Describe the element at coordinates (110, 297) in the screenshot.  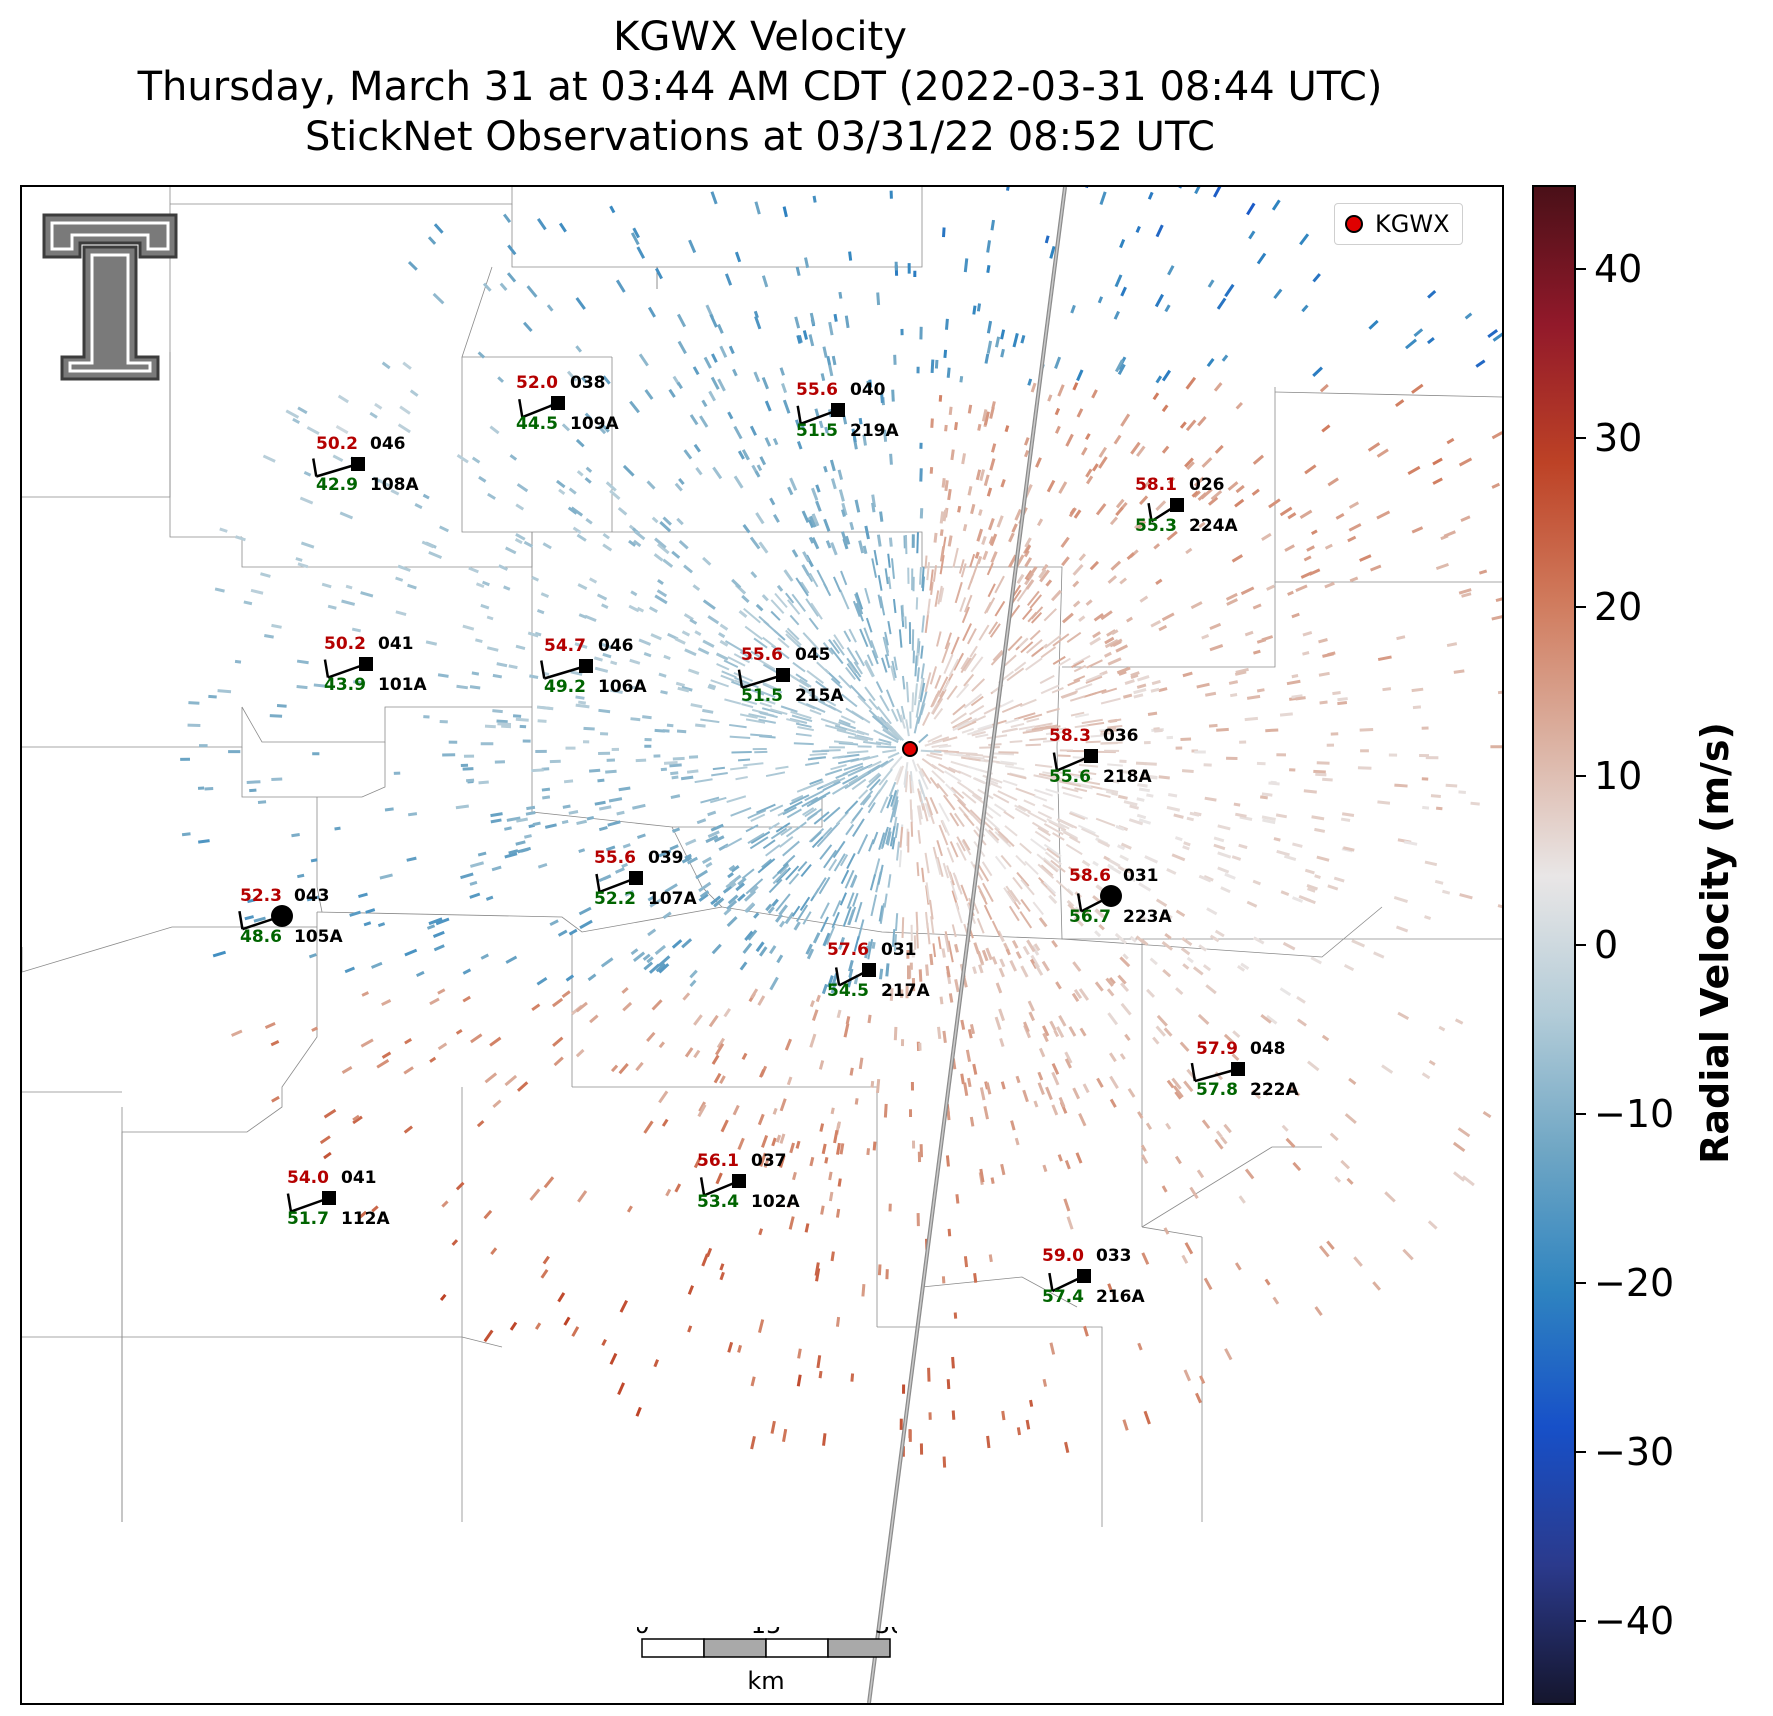
I see `texas-tech-double-t-logo` at that location.